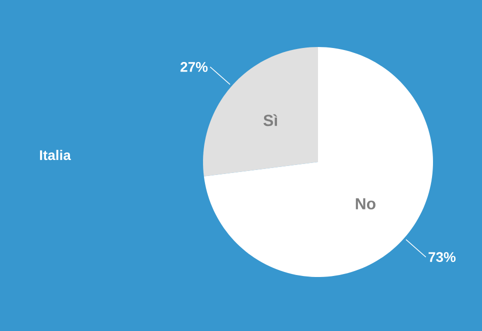 Image resolution: width=482 pixels, height=331 pixels. I want to click on data-label: 73%, so click(442, 257).